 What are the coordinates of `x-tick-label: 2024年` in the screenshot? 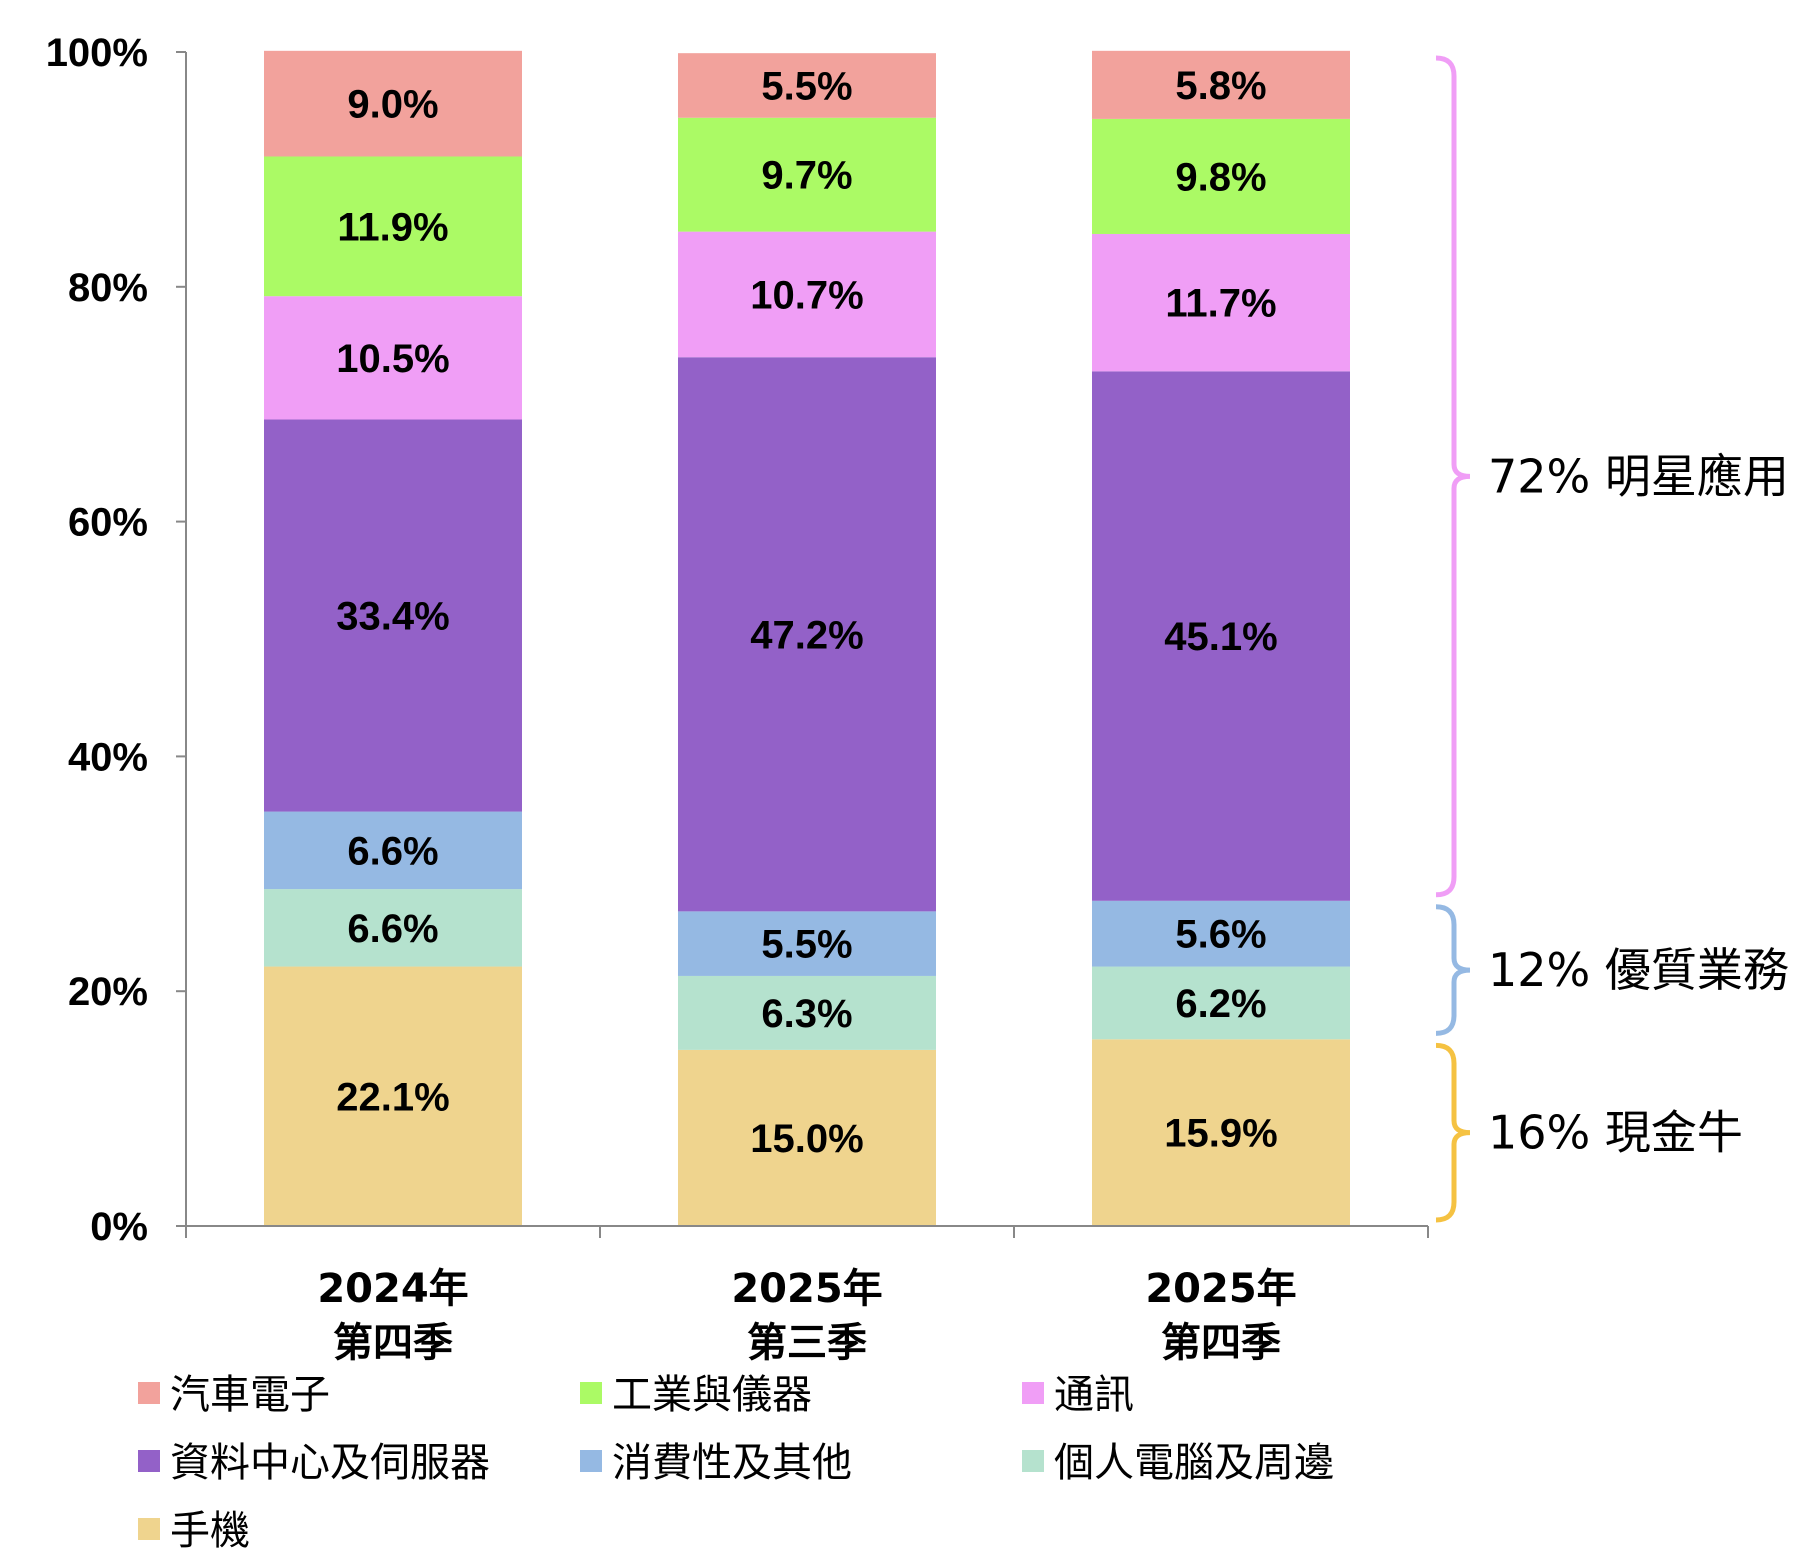 It's located at (392, 1289).